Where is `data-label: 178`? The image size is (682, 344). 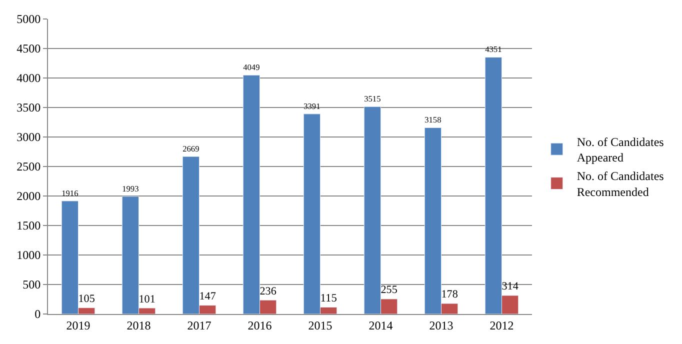 data-label: 178 is located at coordinates (449, 294).